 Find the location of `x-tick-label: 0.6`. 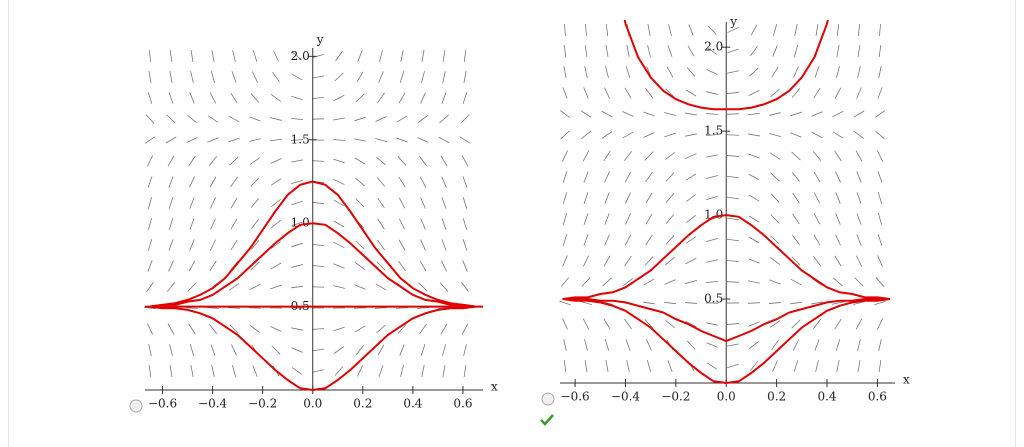

x-tick-label: 0.6 is located at coordinates (462, 404).